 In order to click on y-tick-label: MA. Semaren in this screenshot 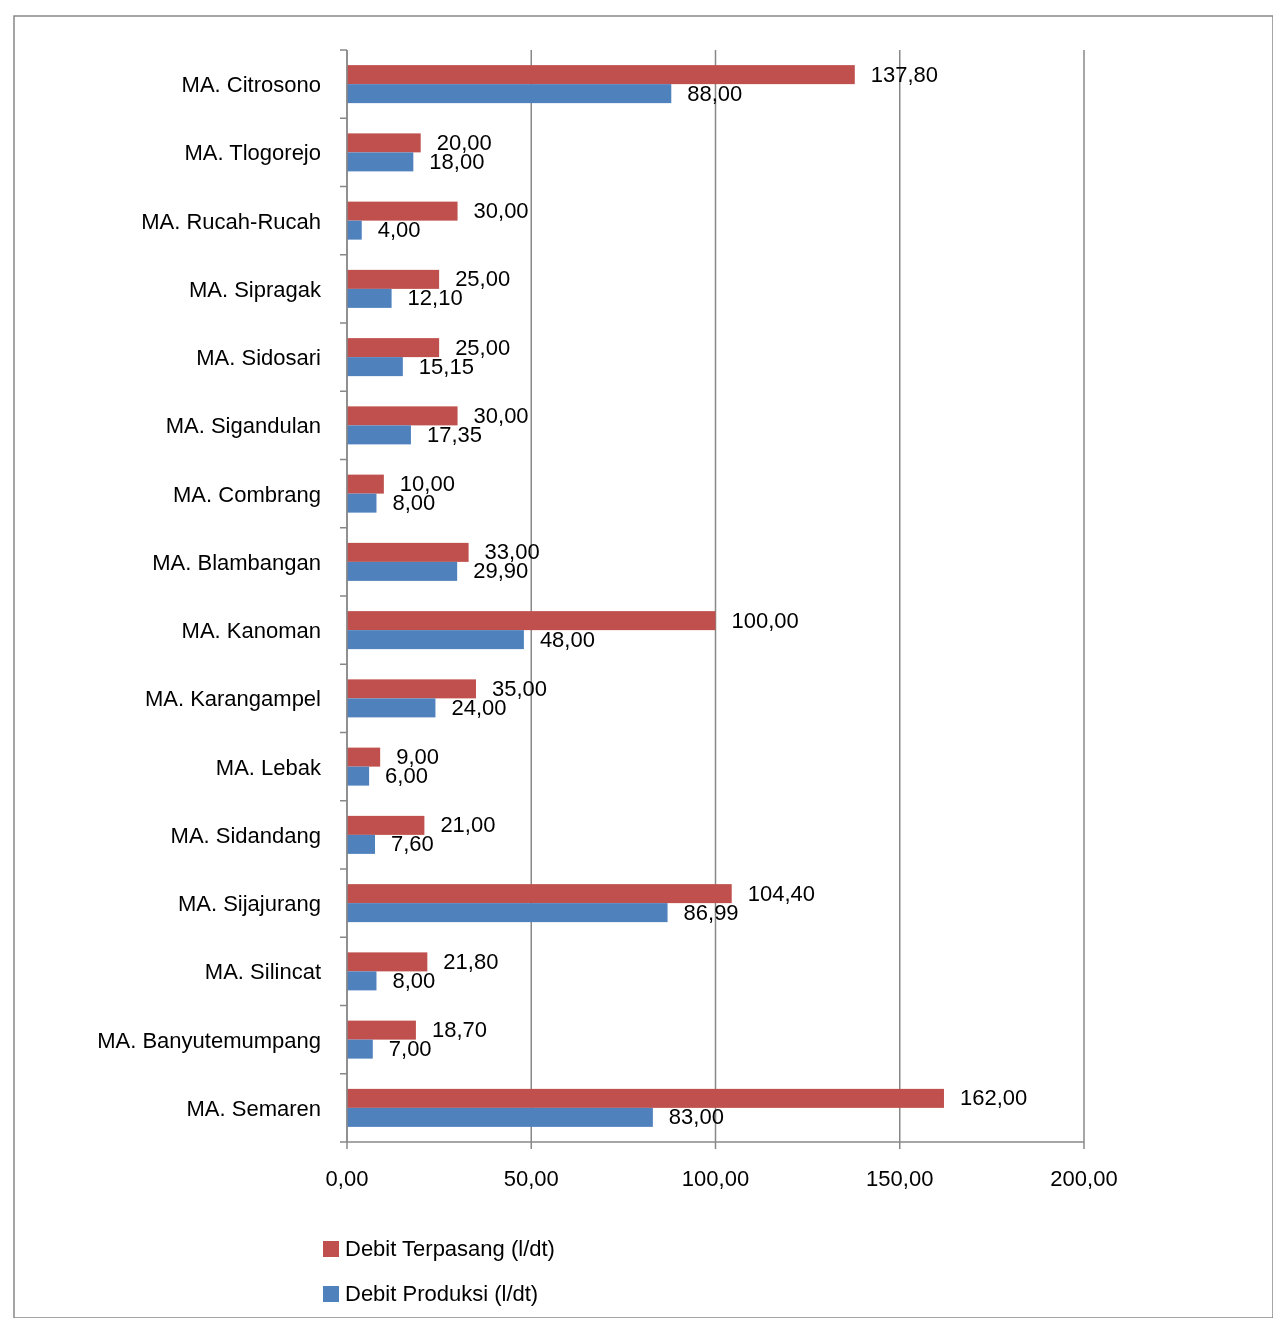, I will do `click(253, 1108)`.